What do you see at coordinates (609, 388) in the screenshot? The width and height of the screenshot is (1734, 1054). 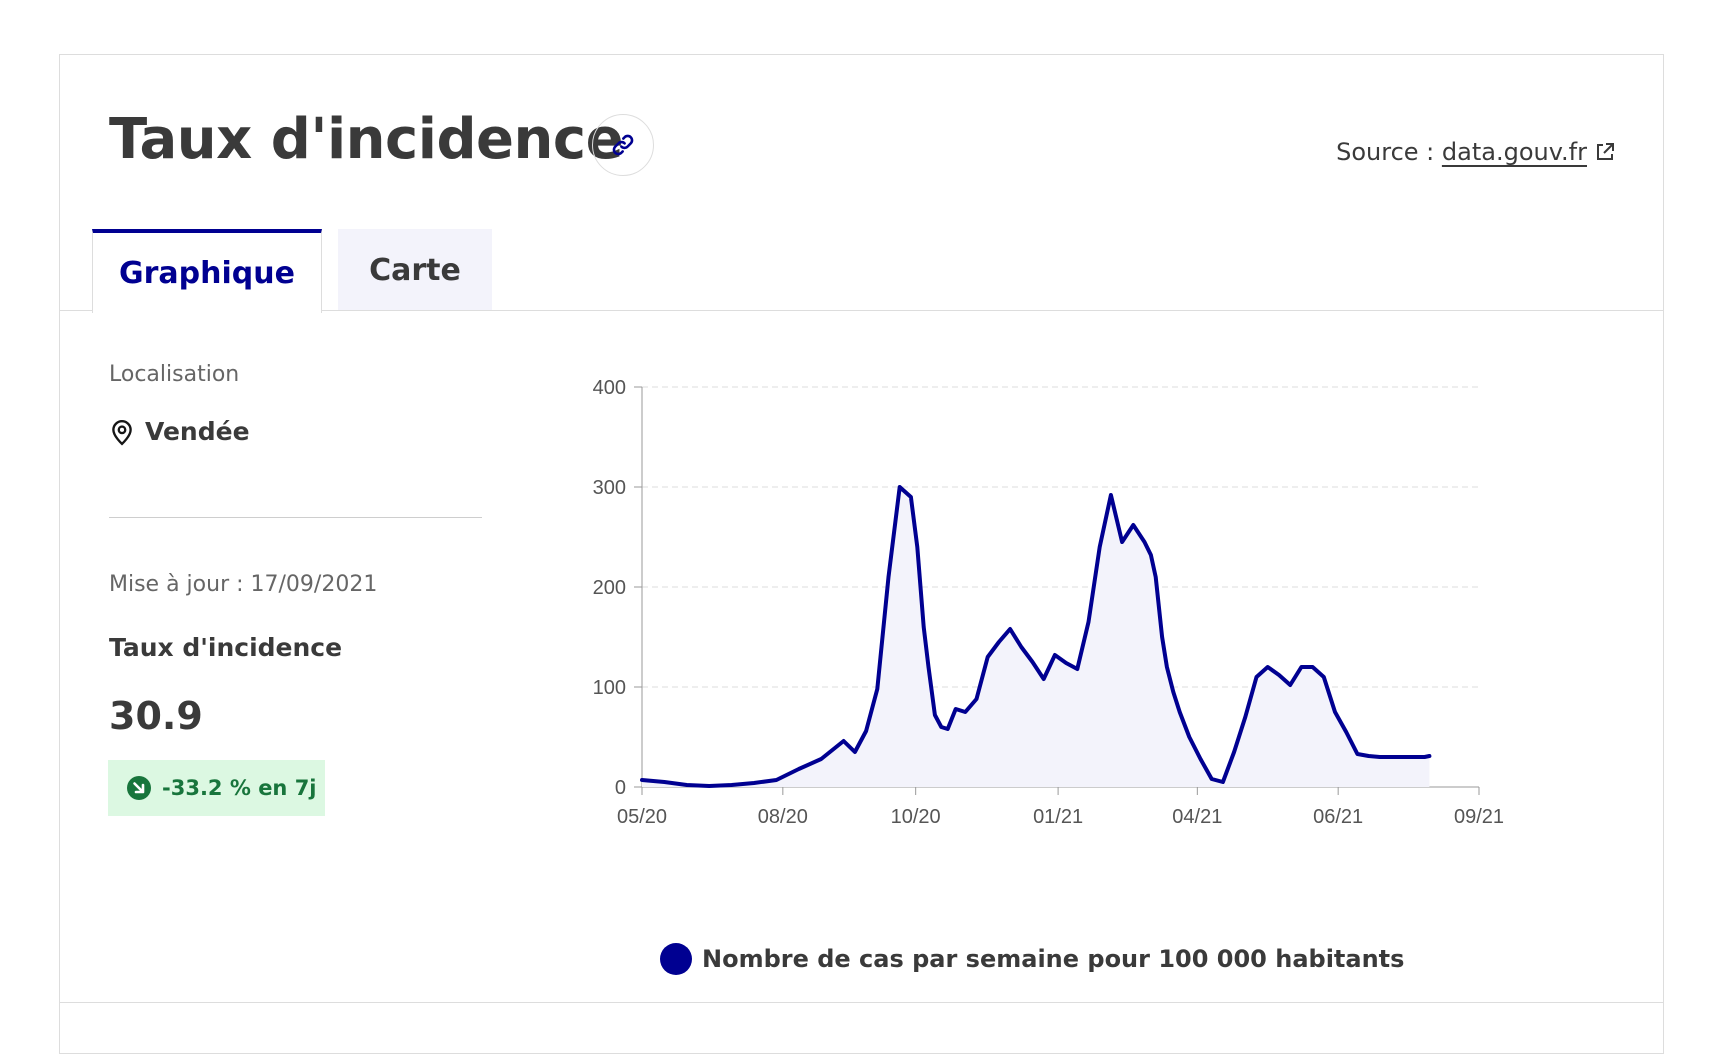 I see `y-tick-label: 400` at bounding box center [609, 388].